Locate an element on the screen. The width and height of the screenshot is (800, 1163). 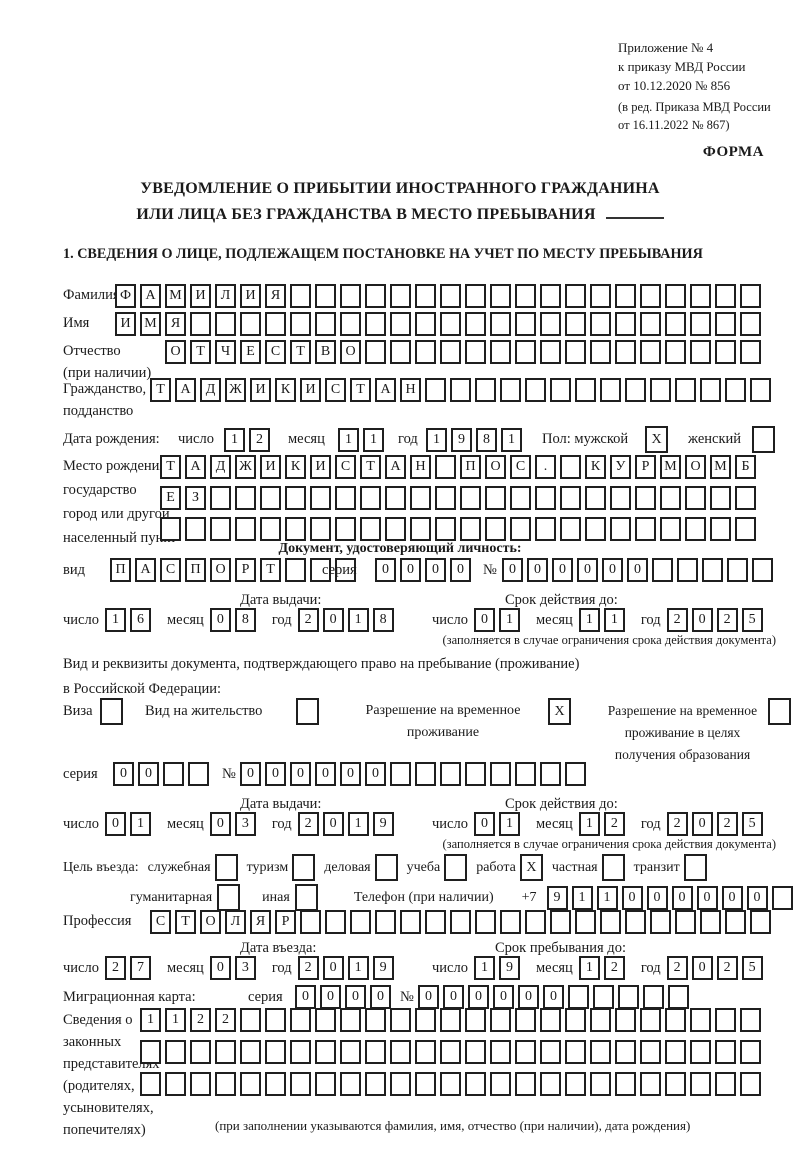
citizenship-char-box: И is located at coordinates (260, 390).